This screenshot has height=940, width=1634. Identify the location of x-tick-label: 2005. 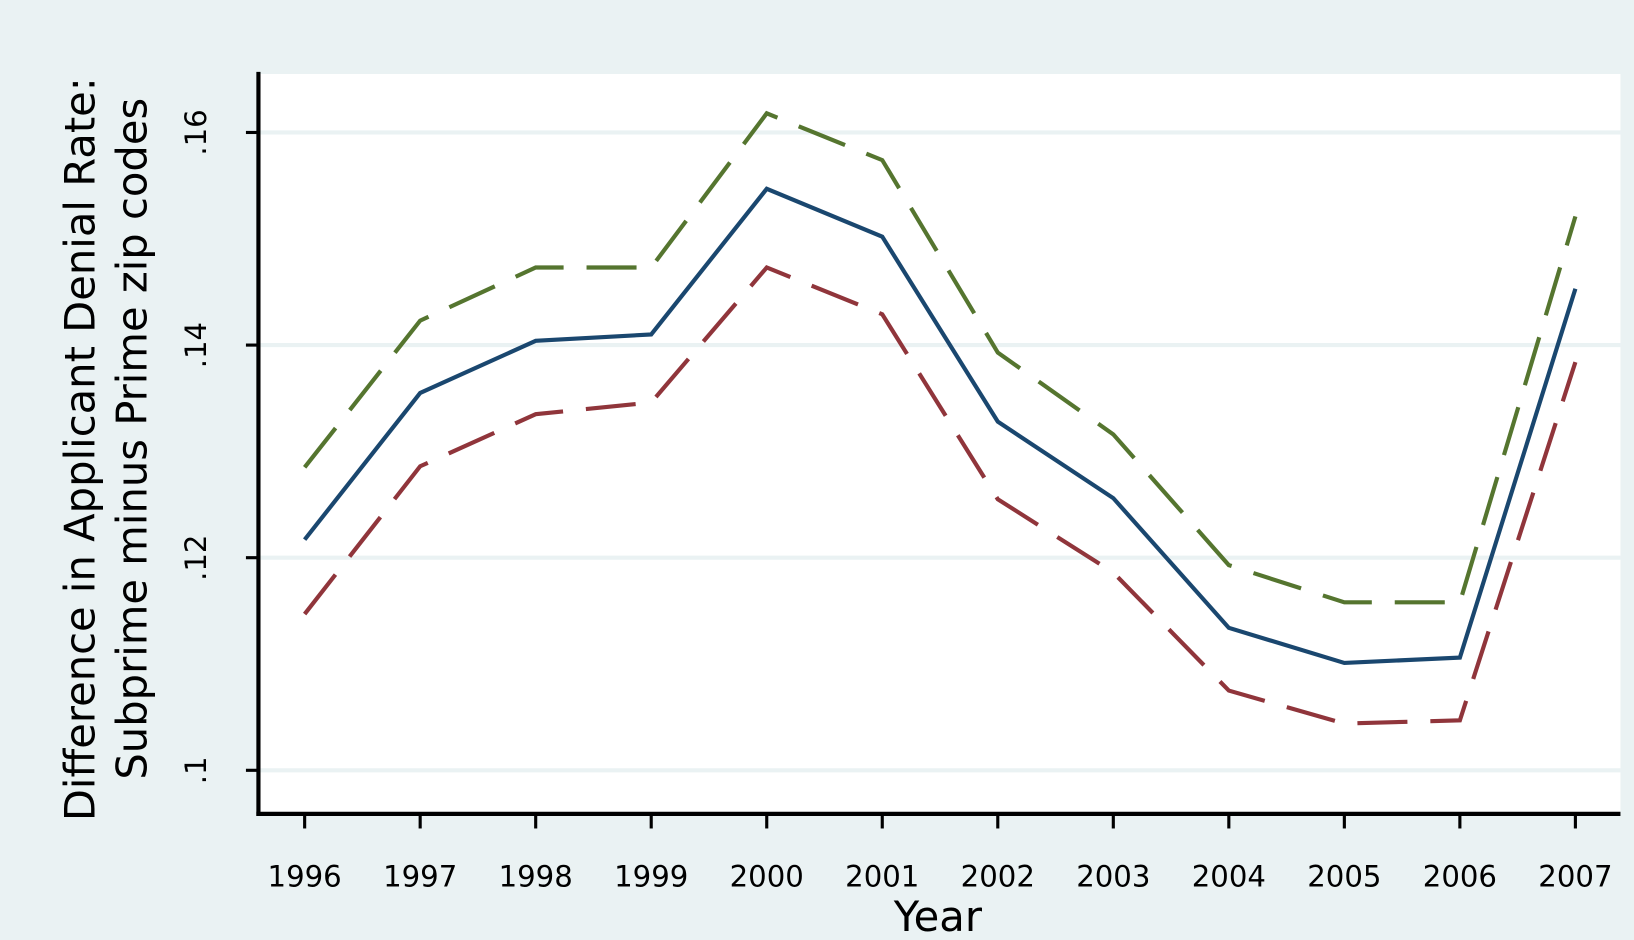
(1344, 877).